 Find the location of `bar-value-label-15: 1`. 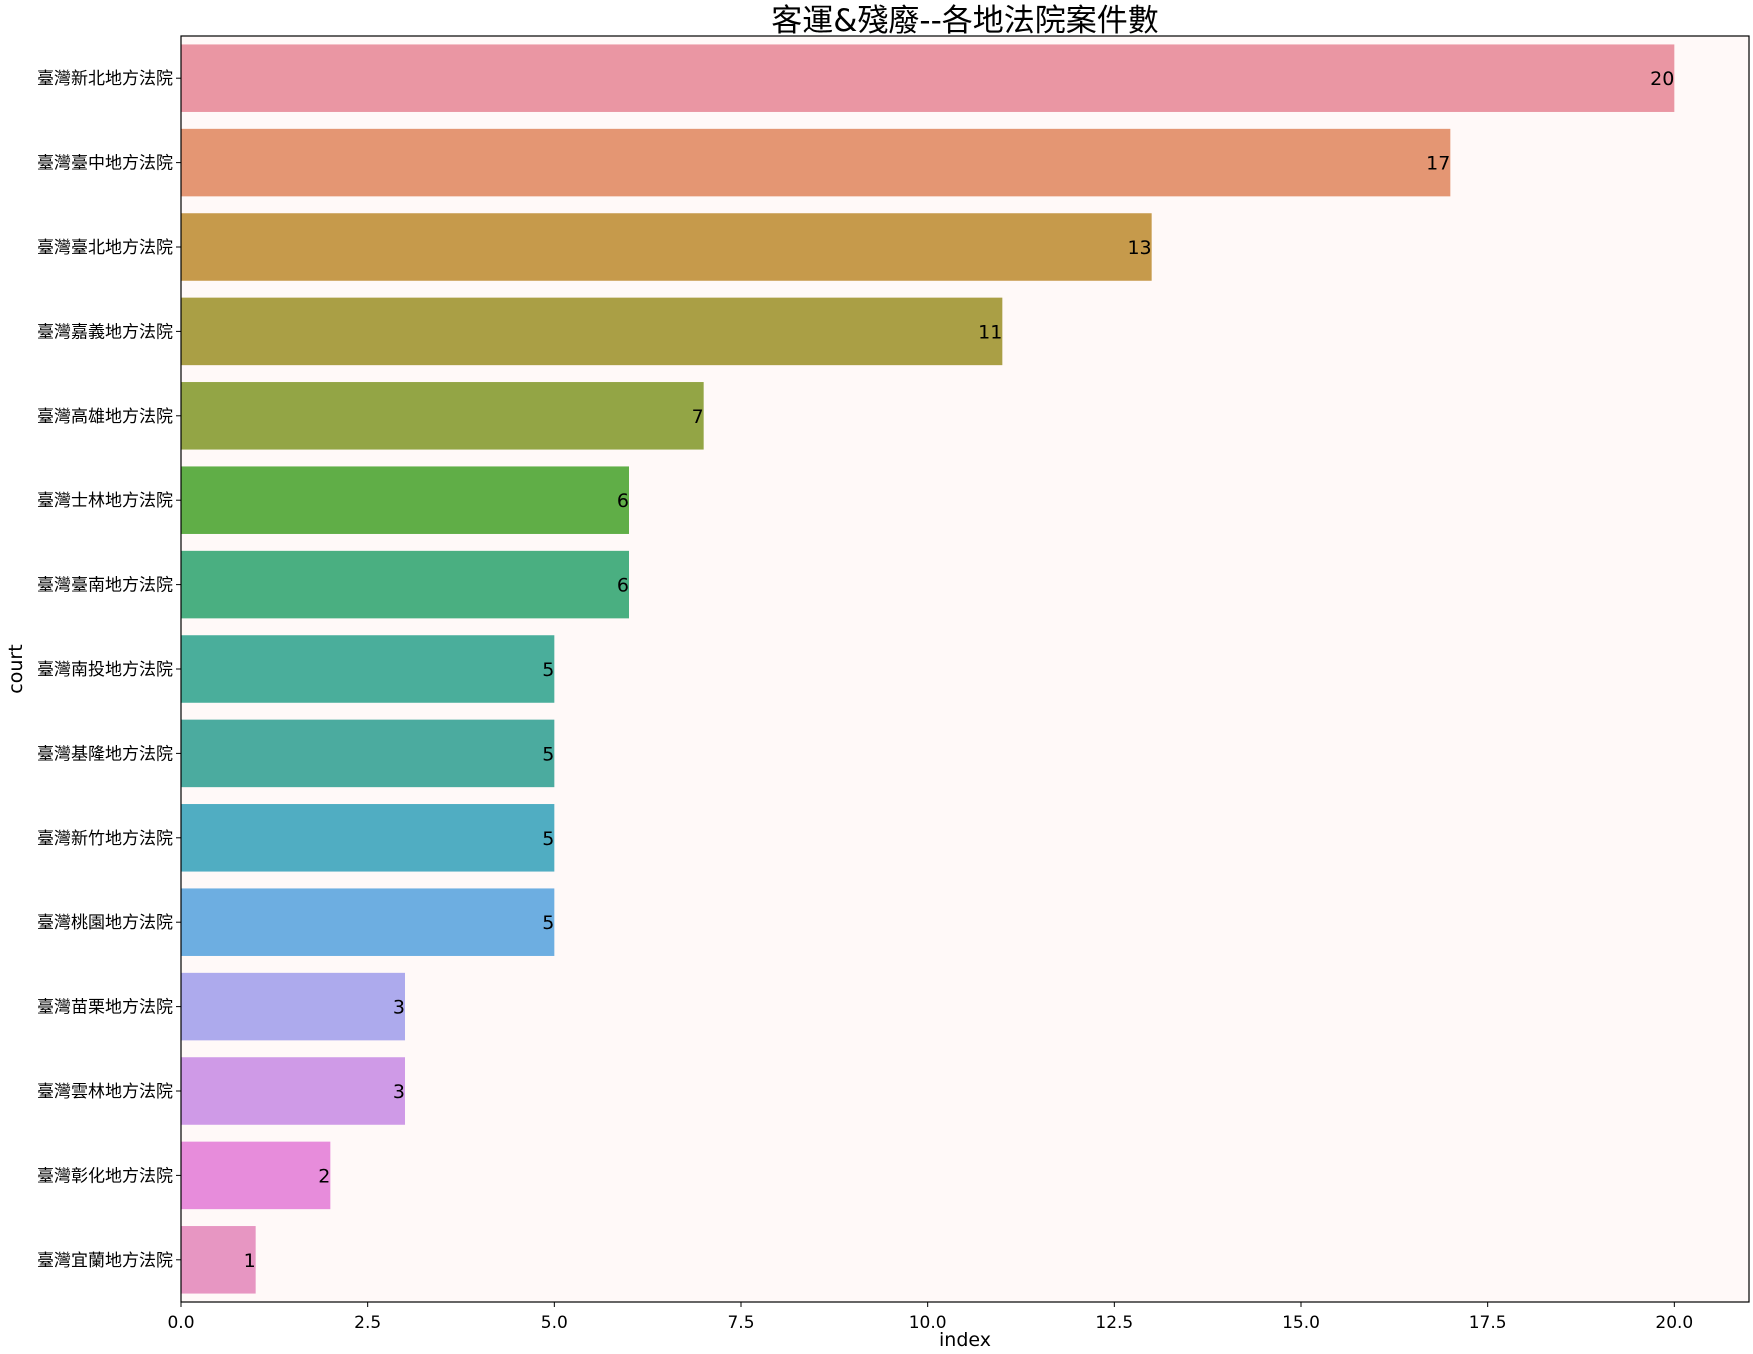

bar-value-label-15: 1 is located at coordinates (250, 1261).